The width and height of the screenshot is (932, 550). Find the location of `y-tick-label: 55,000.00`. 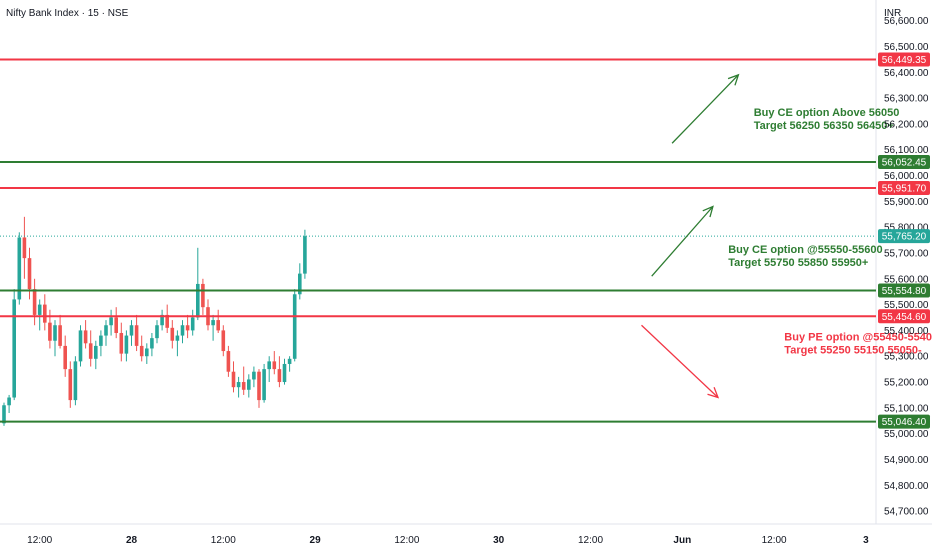

y-tick-label: 55,000.00 is located at coordinates (906, 434).